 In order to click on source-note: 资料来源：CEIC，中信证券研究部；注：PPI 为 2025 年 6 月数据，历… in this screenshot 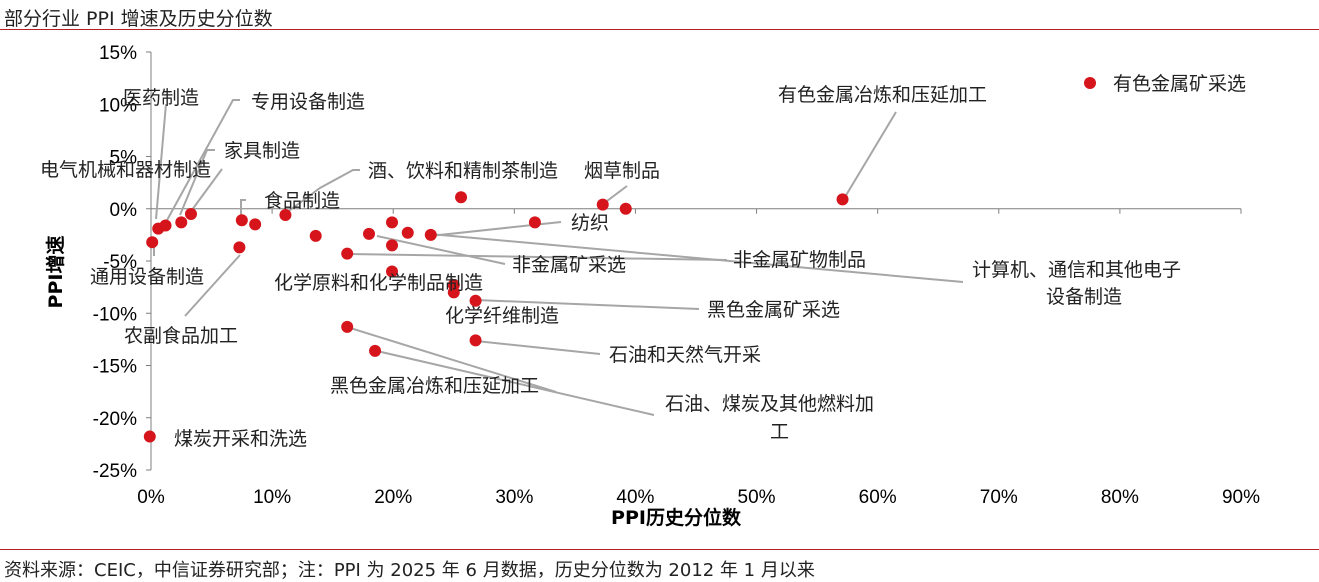, I will do `click(409, 570)`.